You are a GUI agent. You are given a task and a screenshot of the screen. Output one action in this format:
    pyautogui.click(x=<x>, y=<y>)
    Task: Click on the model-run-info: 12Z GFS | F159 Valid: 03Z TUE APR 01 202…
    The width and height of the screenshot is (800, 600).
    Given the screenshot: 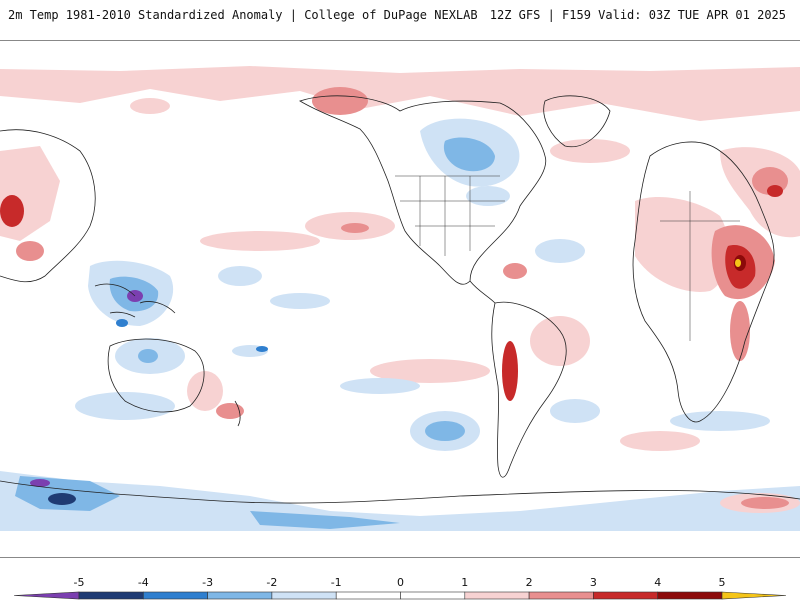 What is the action you would take?
    pyautogui.click(x=637, y=15)
    